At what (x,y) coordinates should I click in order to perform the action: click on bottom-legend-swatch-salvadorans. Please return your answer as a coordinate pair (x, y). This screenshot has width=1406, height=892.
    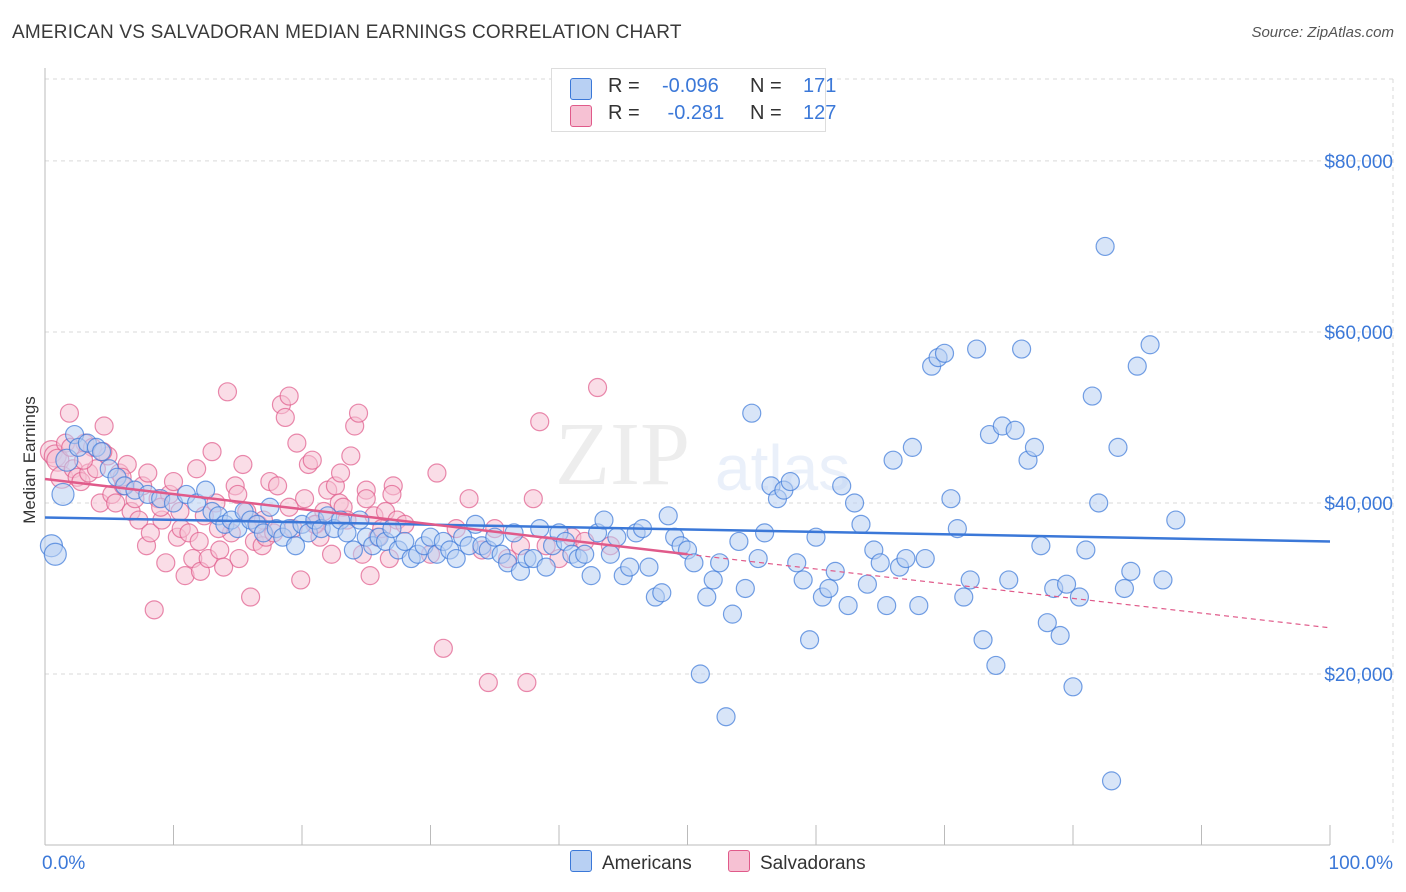
    Looking at the image, I should click on (739, 861).